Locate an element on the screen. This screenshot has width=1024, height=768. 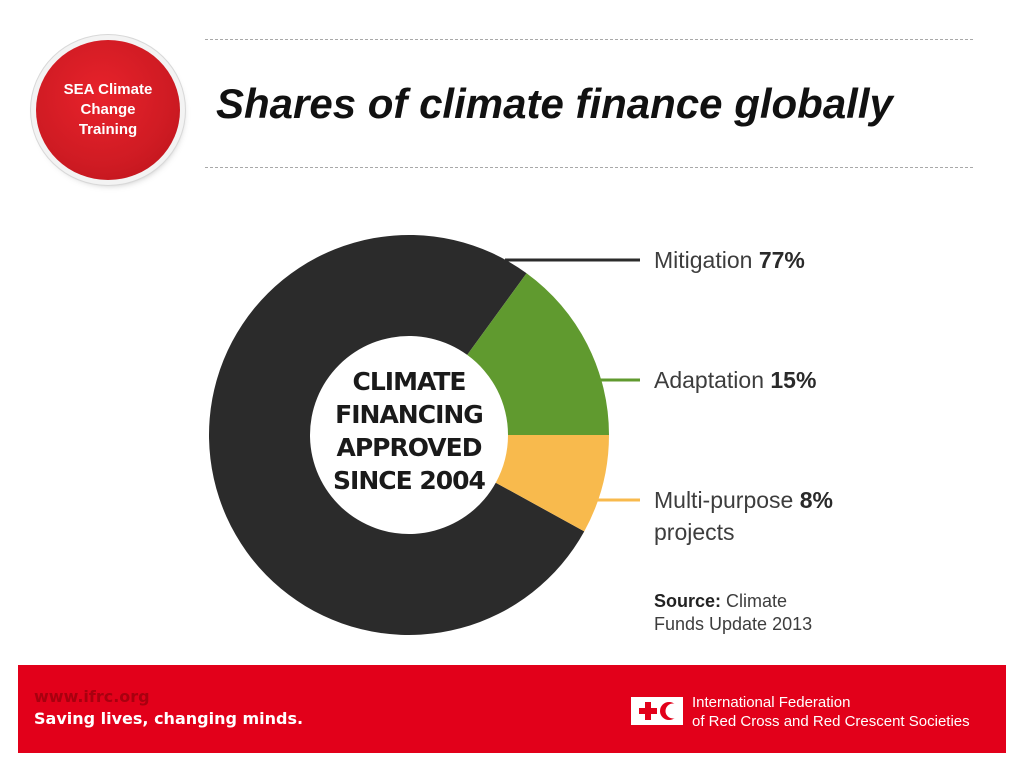
category-label-adaptation: Adaptation 15% is located at coordinates (735, 380).